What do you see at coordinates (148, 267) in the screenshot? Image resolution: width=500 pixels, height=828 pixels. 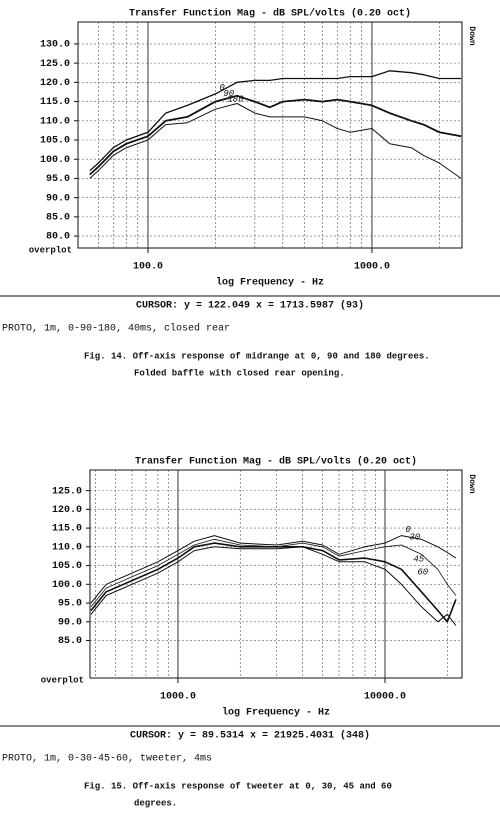 I see `x-tick-label: 100.0` at bounding box center [148, 267].